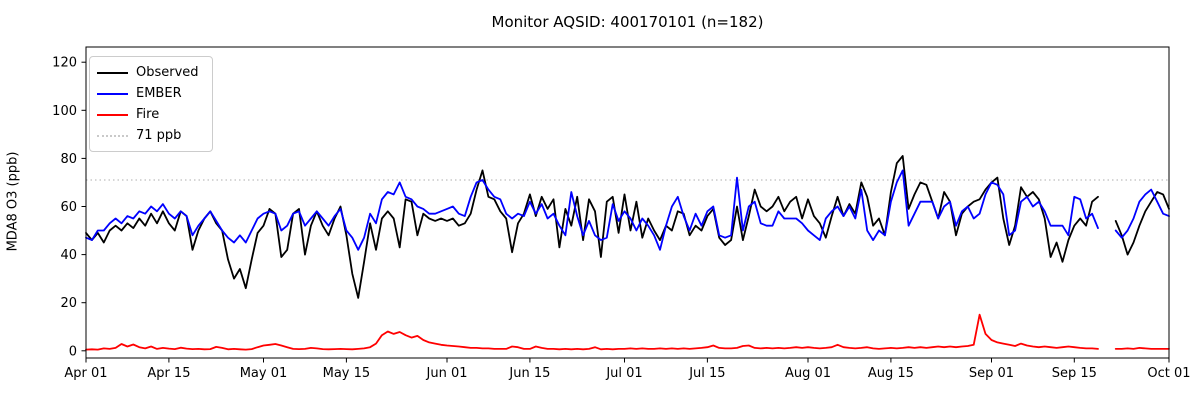  Describe the element at coordinates (347, 373) in the screenshot. I see `x-tick-label: May 15` at that location.